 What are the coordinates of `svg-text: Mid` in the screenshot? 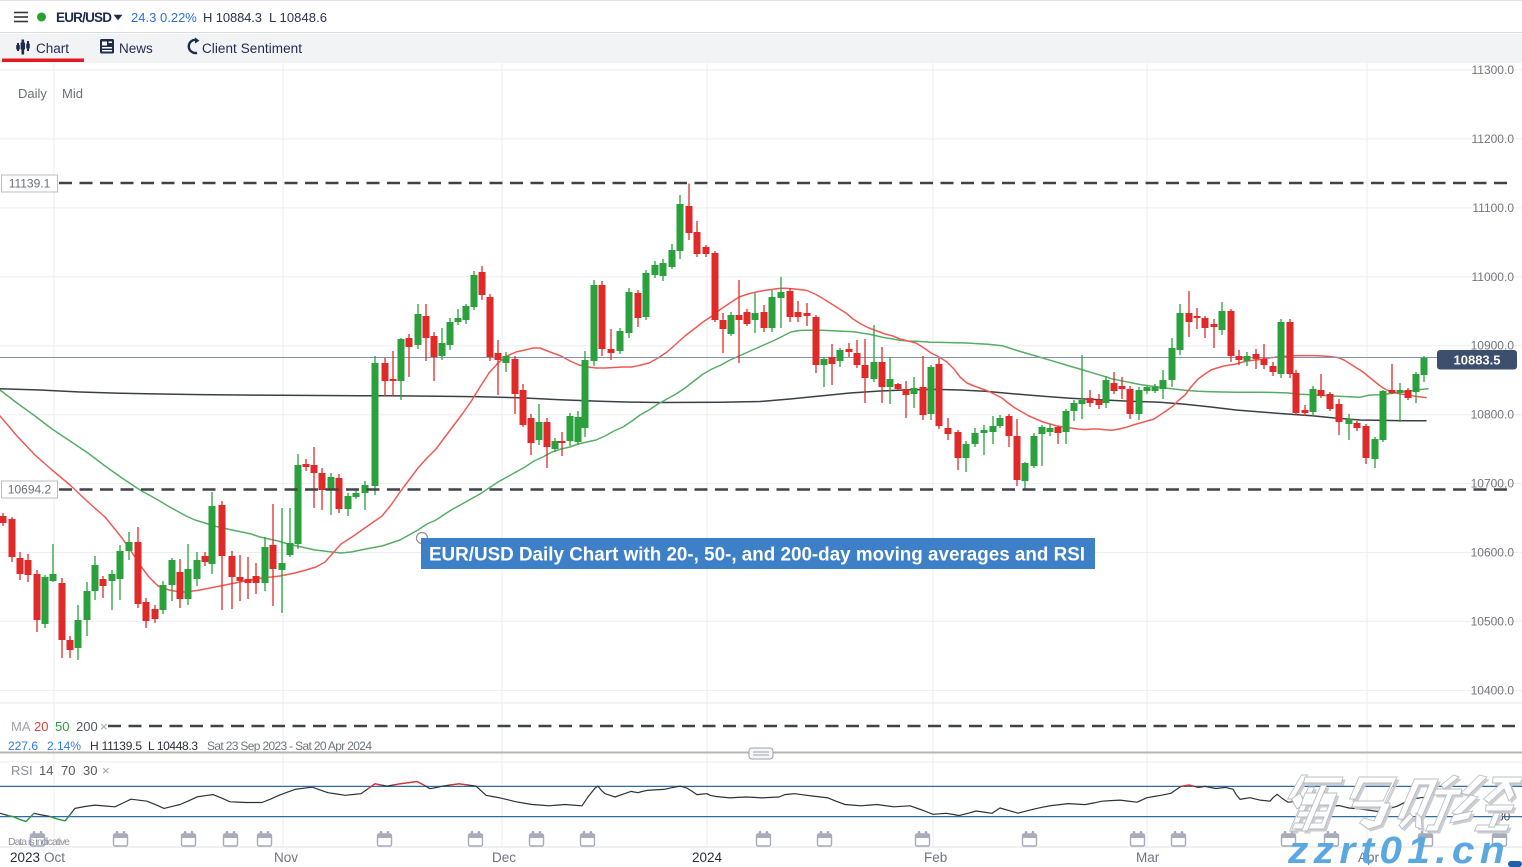 It's located at (72, 93).